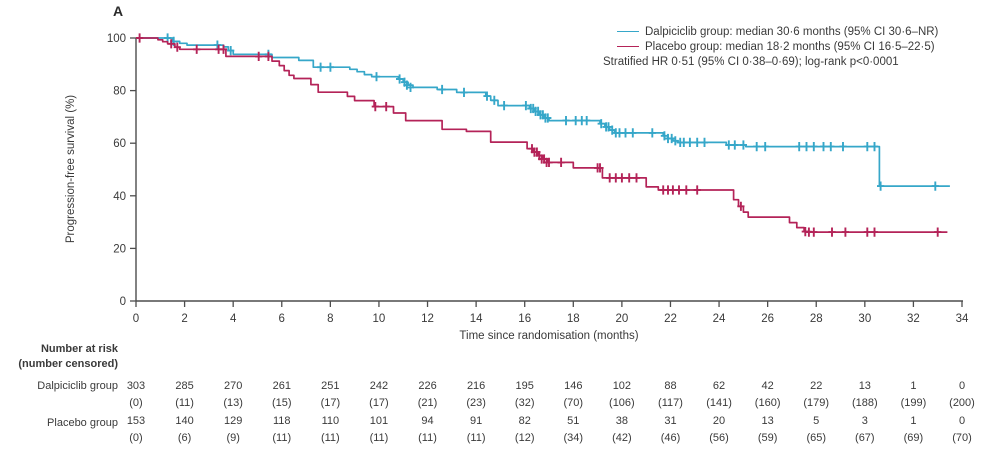 The height and width of the screenshot is (457, 982). What do you see at coordinates (816, 386) in the screenshot?
I see `risk-at-risk-value: 22` at bounding box center [816, 386].